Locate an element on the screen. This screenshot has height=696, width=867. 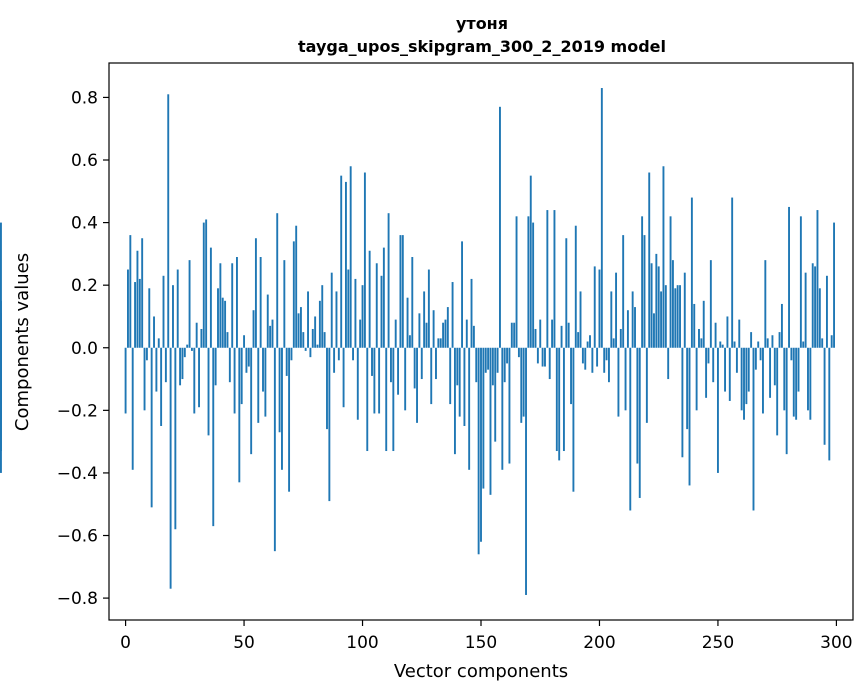
y-tick-label: −0.8 is located at coordinates (77, 599).